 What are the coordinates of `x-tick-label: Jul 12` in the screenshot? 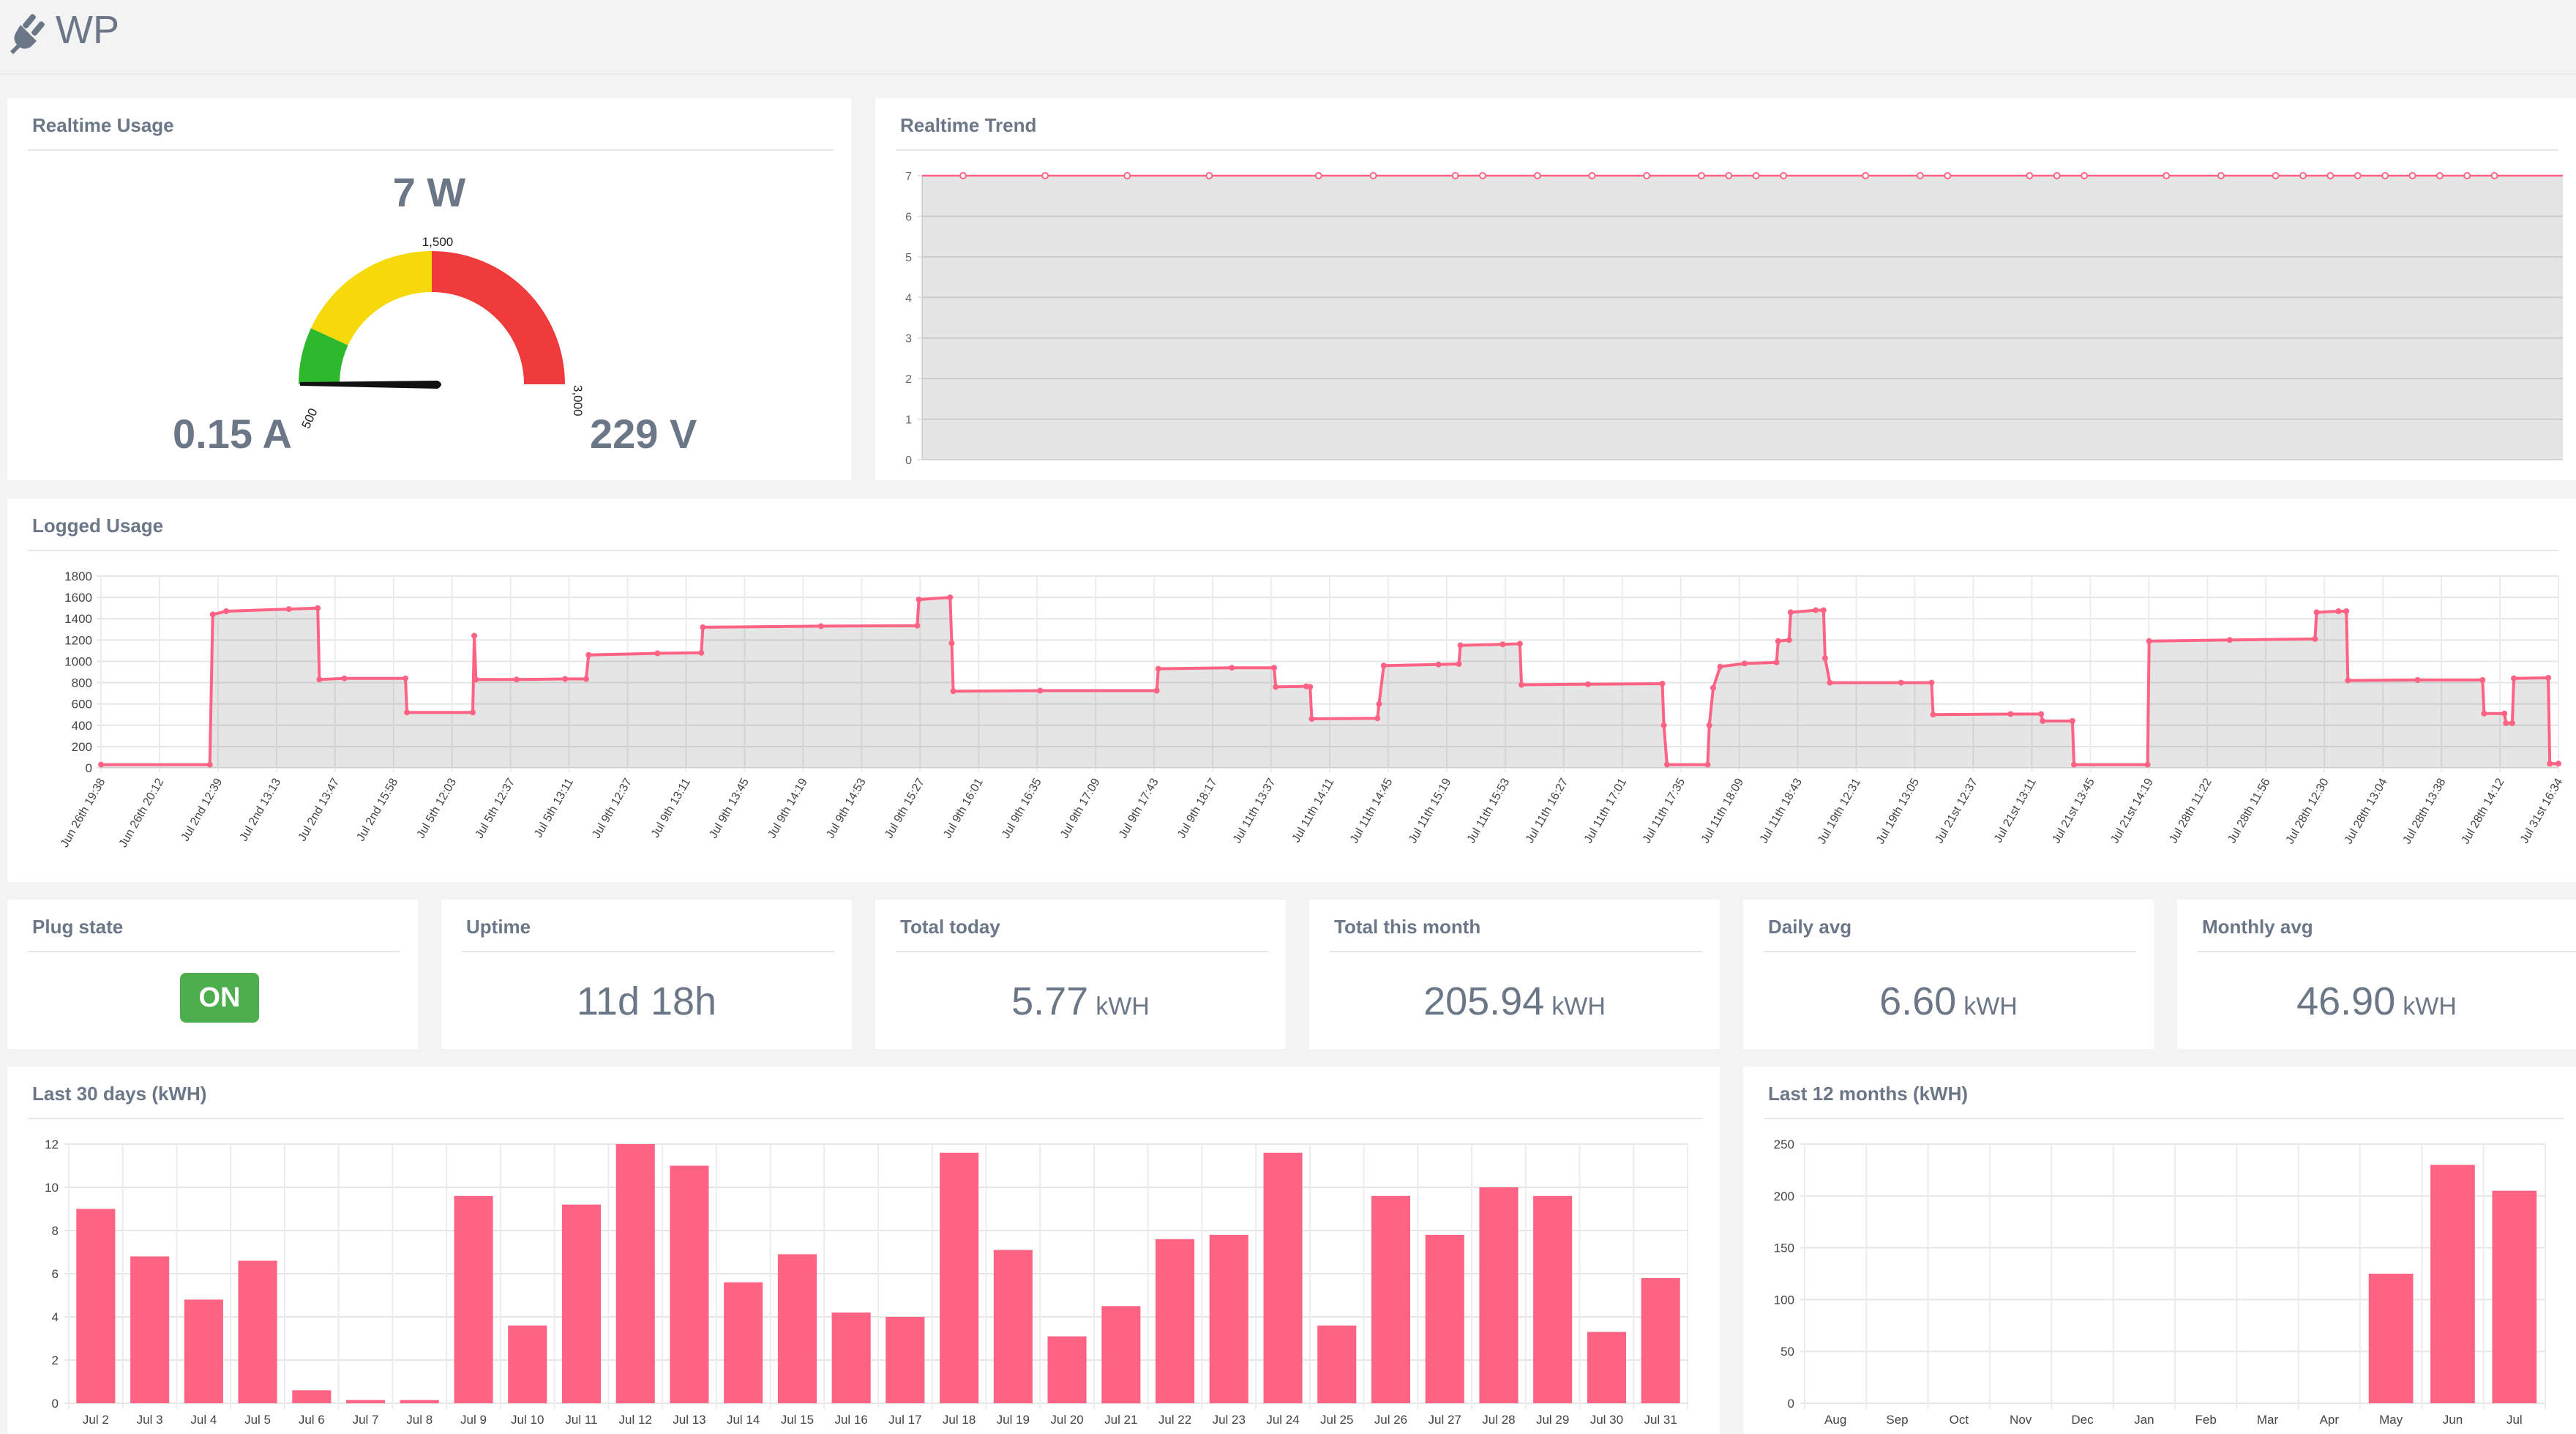 It's located at (635, 1420).